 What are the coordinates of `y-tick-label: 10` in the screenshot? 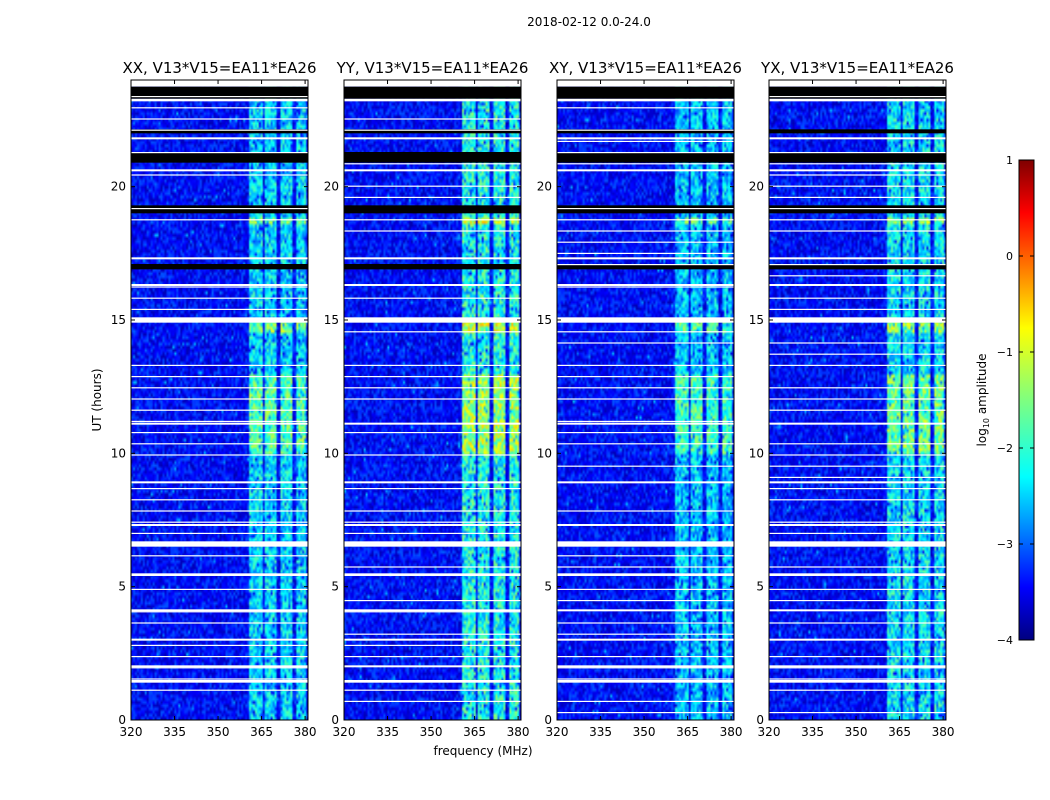 It's located at (544, 453).